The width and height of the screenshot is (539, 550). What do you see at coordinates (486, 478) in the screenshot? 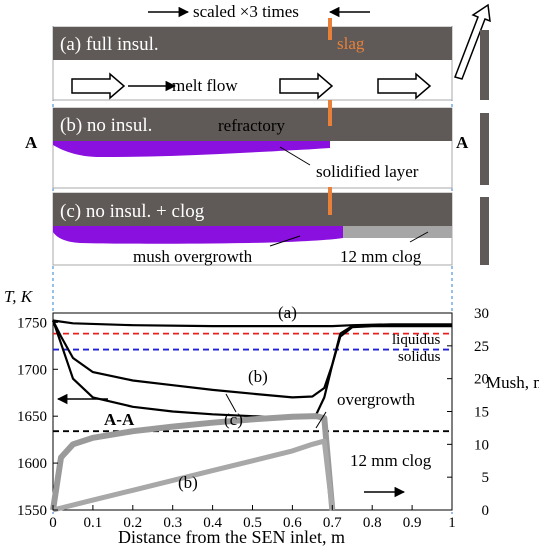
I see `y-right-tick-label: 5` at bounding box center [486, 478].